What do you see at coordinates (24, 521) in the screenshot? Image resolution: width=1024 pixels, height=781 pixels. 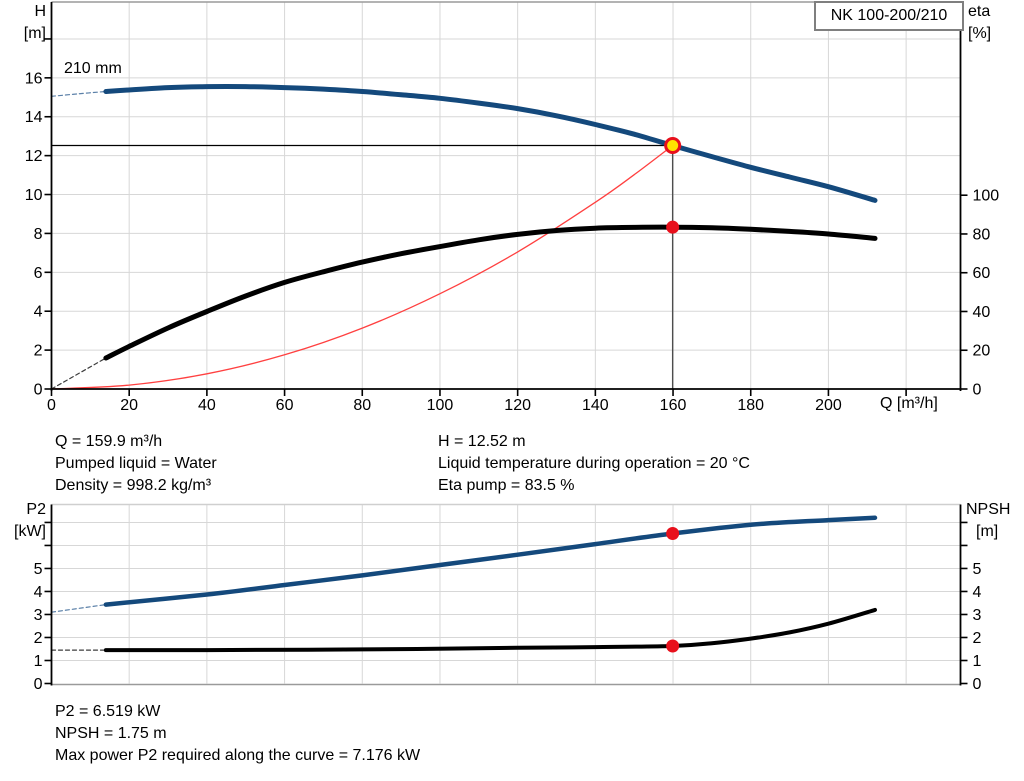 I see `p2-axis-unit-label: P2 [kW]` at bounding box center [24, 521].